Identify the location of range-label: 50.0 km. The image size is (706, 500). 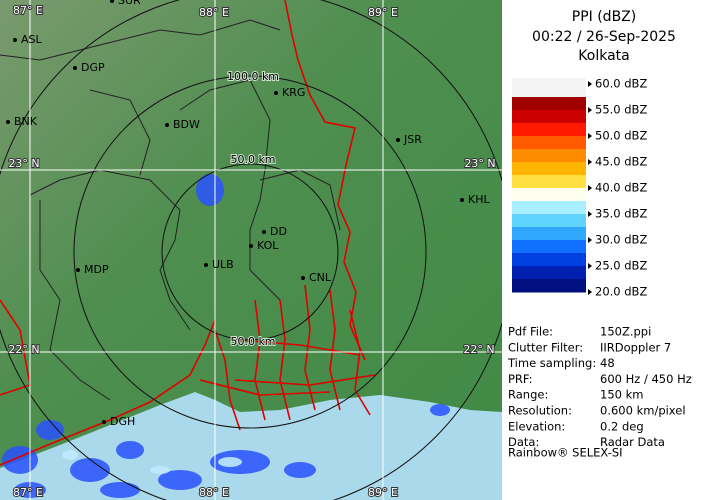
(252, 159).